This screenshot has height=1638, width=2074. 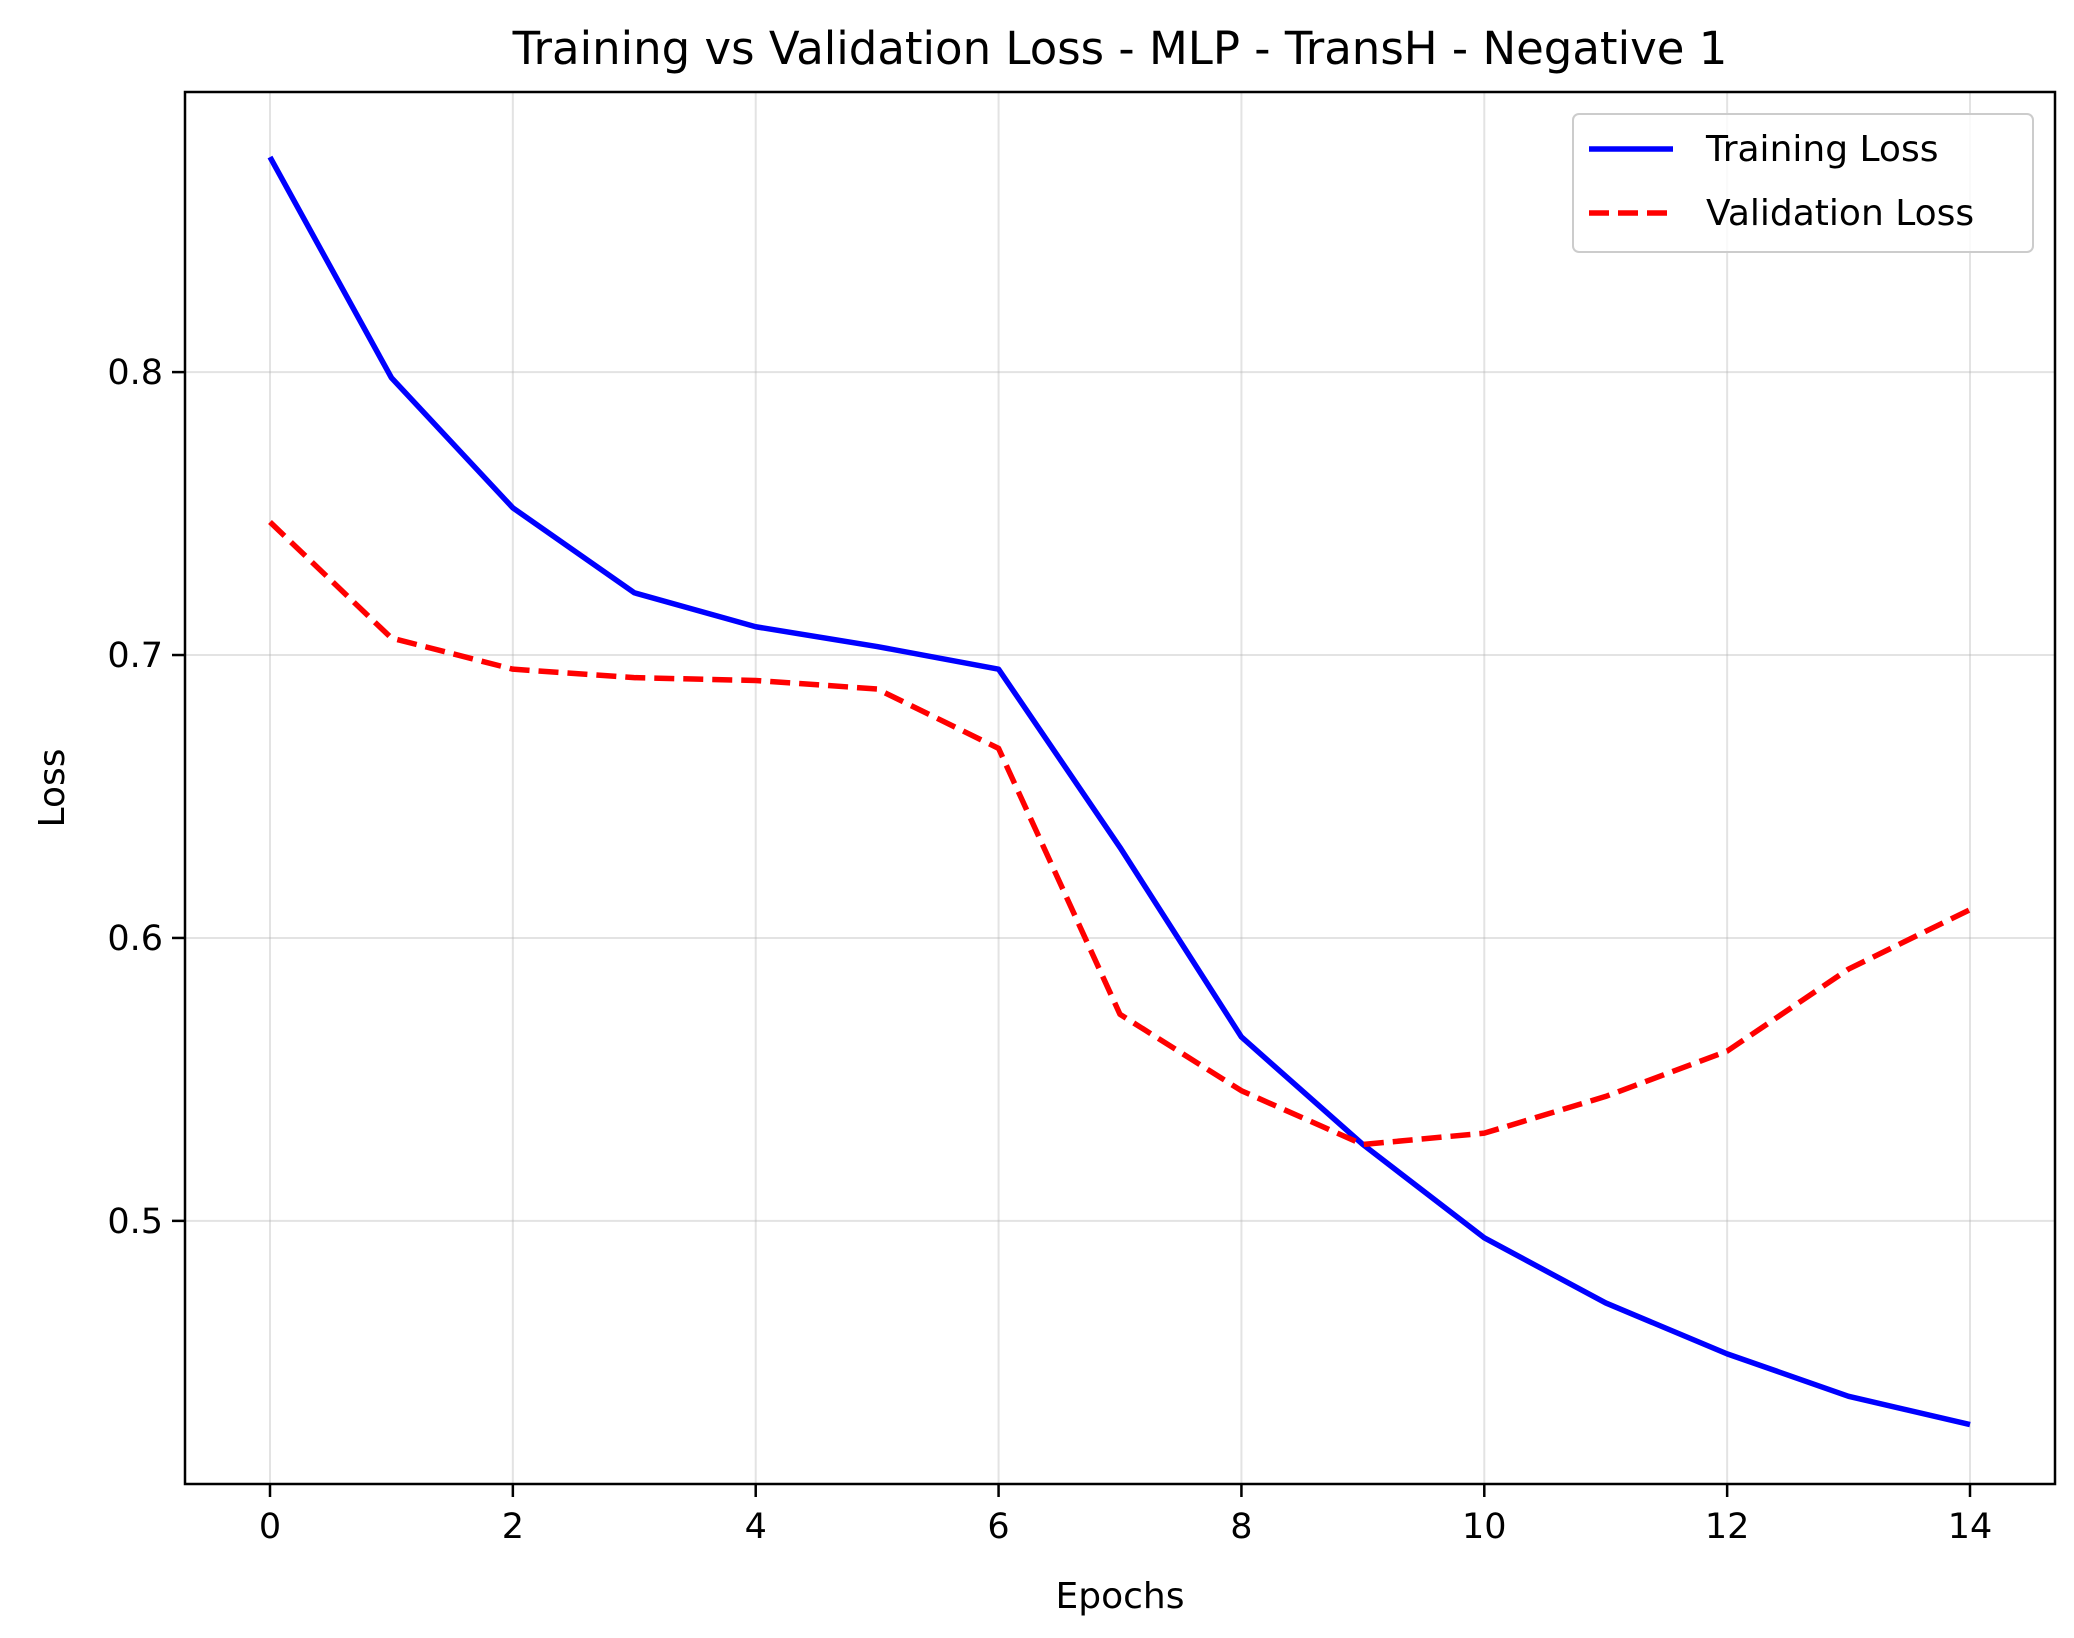 What do you see at coordinates (1484, 1527) in the screenshot?
I see `x-tick-label: 10` at bounding box center [1484, 1527].